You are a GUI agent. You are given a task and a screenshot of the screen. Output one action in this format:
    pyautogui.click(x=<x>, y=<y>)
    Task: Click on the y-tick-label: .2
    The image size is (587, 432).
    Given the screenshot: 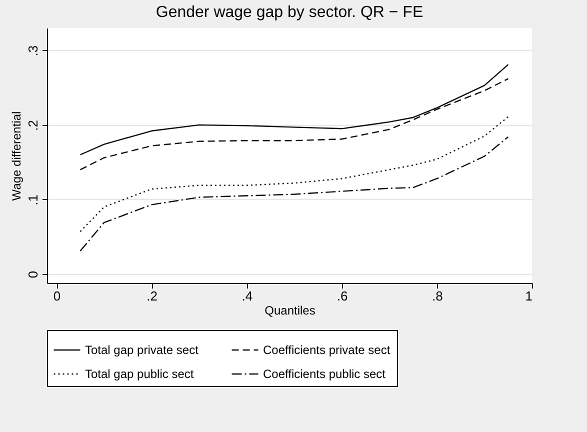 What is the action you would take?
    pyautogui.click(x=33, y=125)
    